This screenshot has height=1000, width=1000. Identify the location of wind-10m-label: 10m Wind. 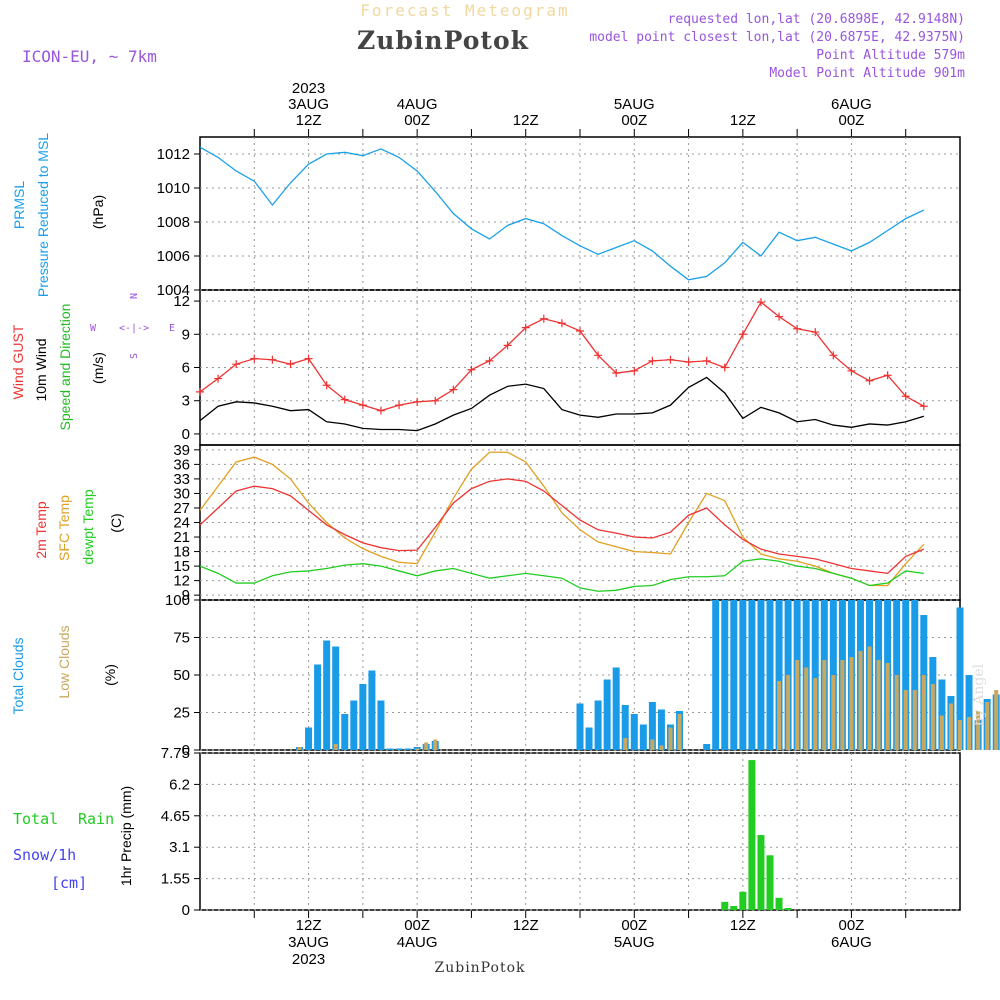
(41, 369).